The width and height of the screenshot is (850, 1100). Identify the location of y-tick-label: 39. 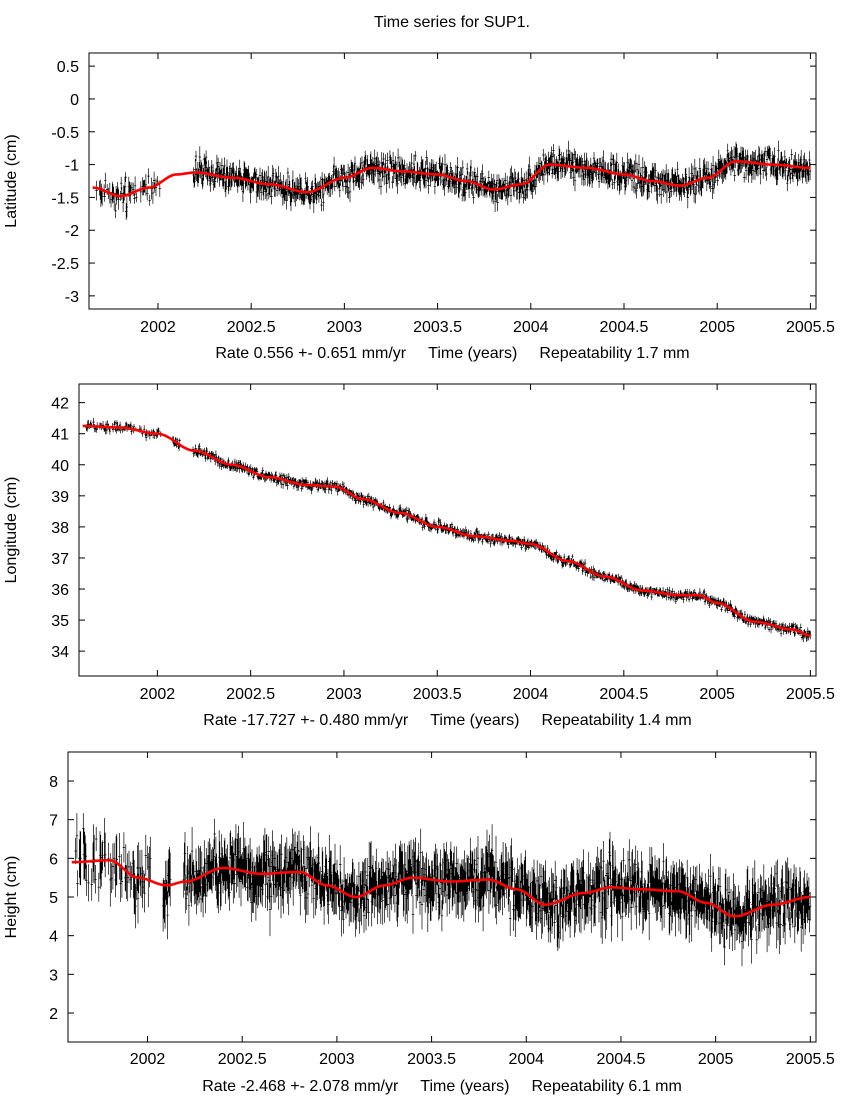
(60, 497).